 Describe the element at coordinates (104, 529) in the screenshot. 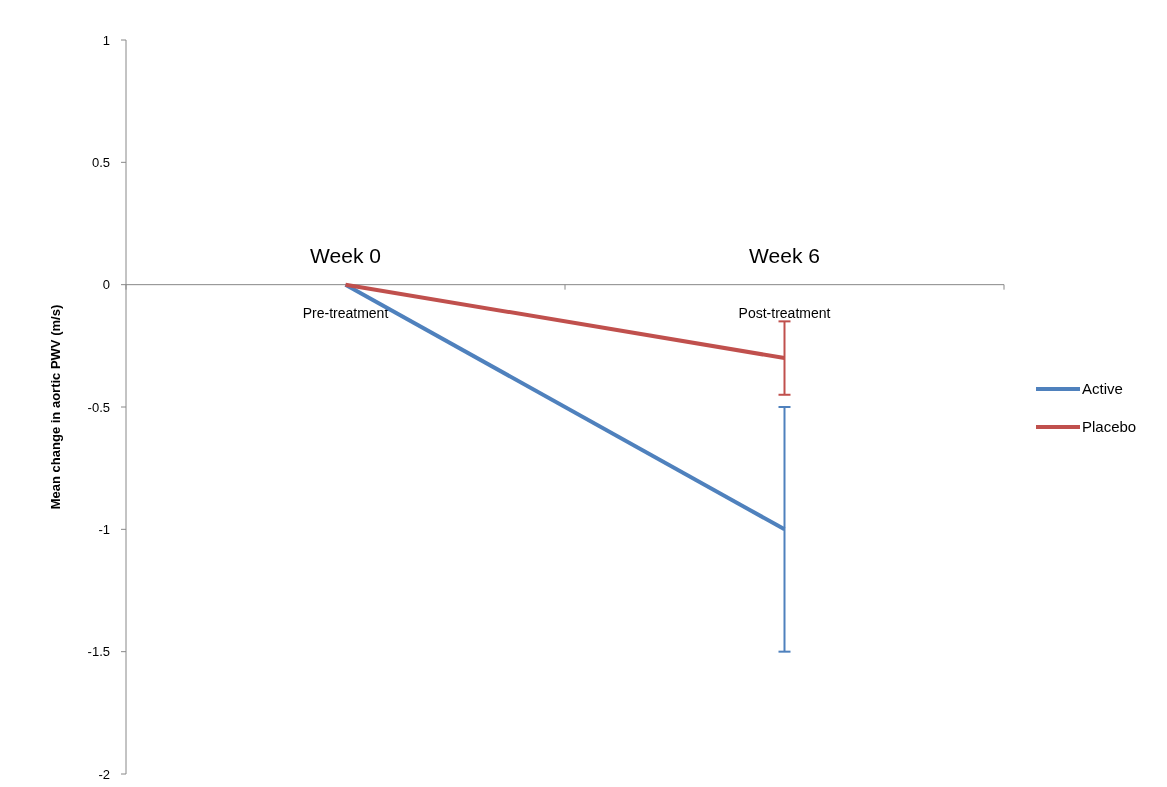

I see `y-tick-label: -1` at that location.